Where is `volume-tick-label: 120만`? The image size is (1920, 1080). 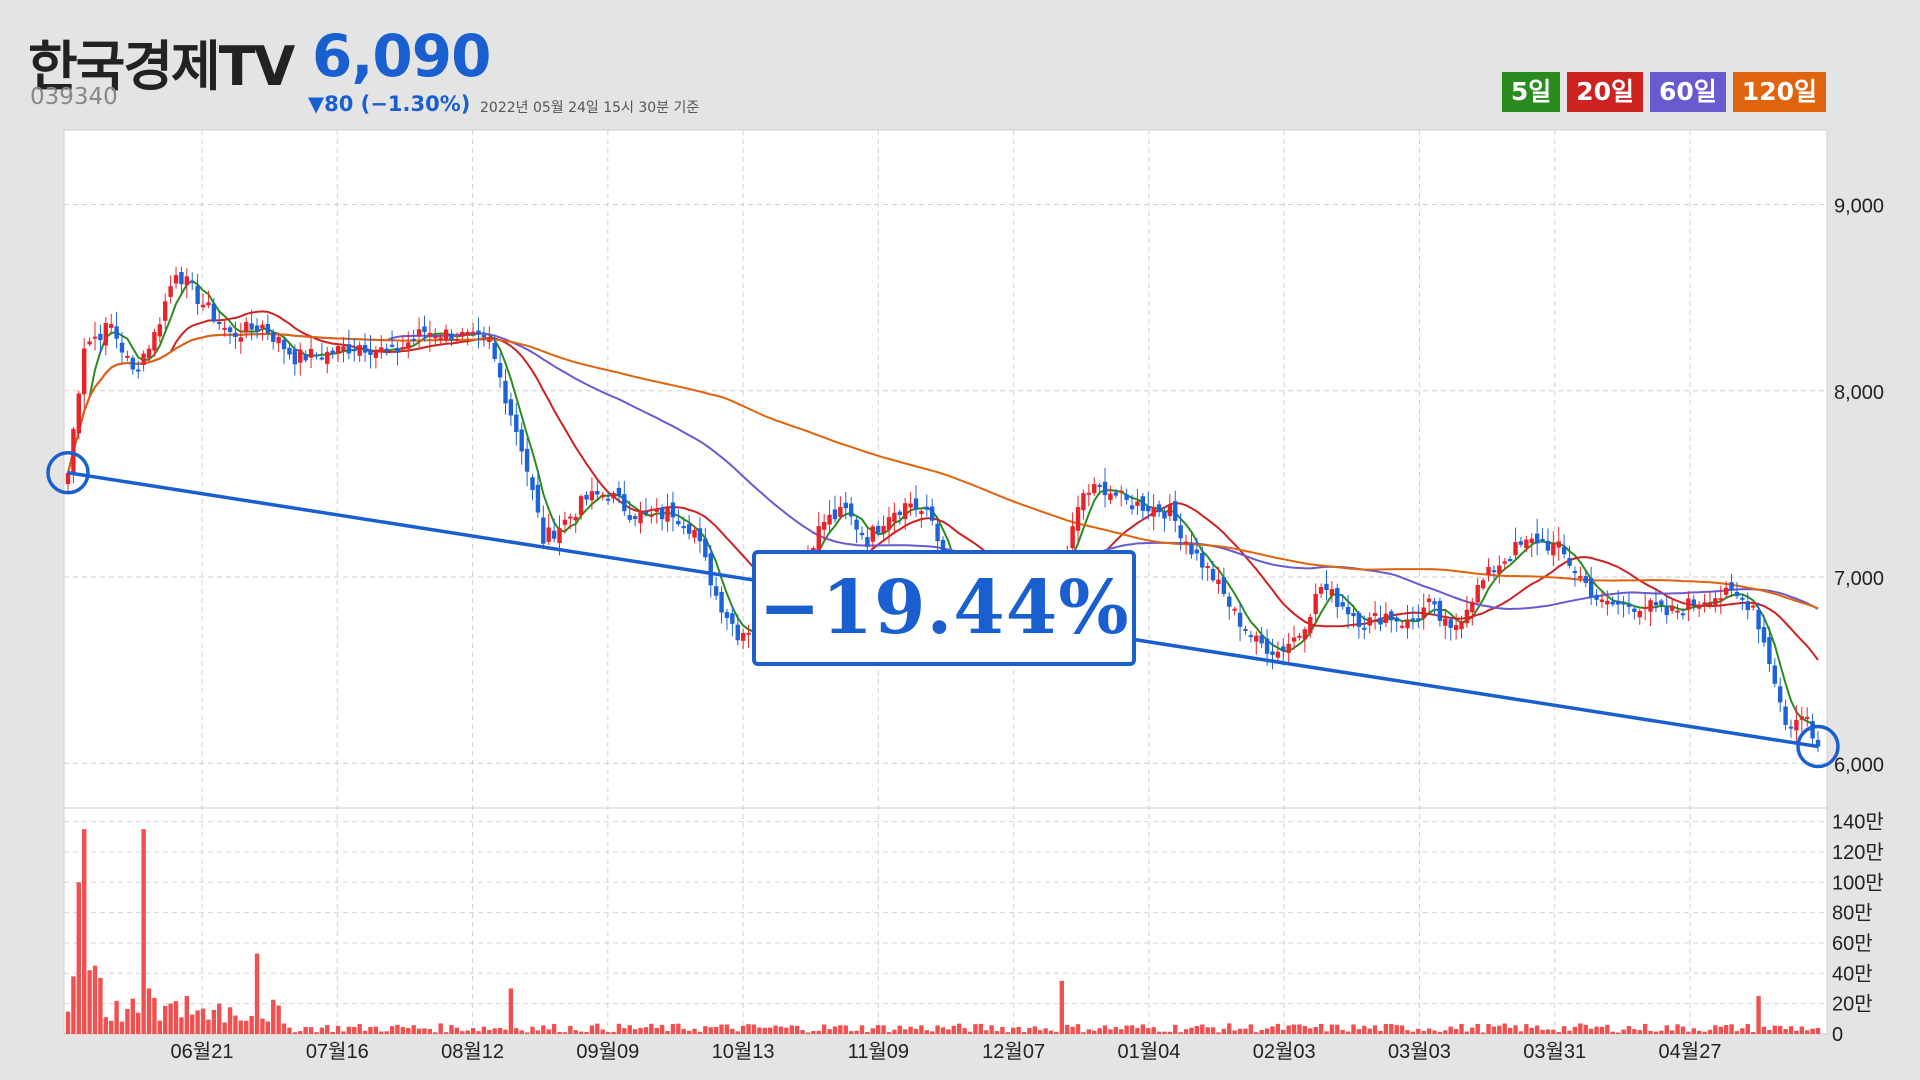
volume-tick-label: 120만 is located at coordinates (1858, 852).